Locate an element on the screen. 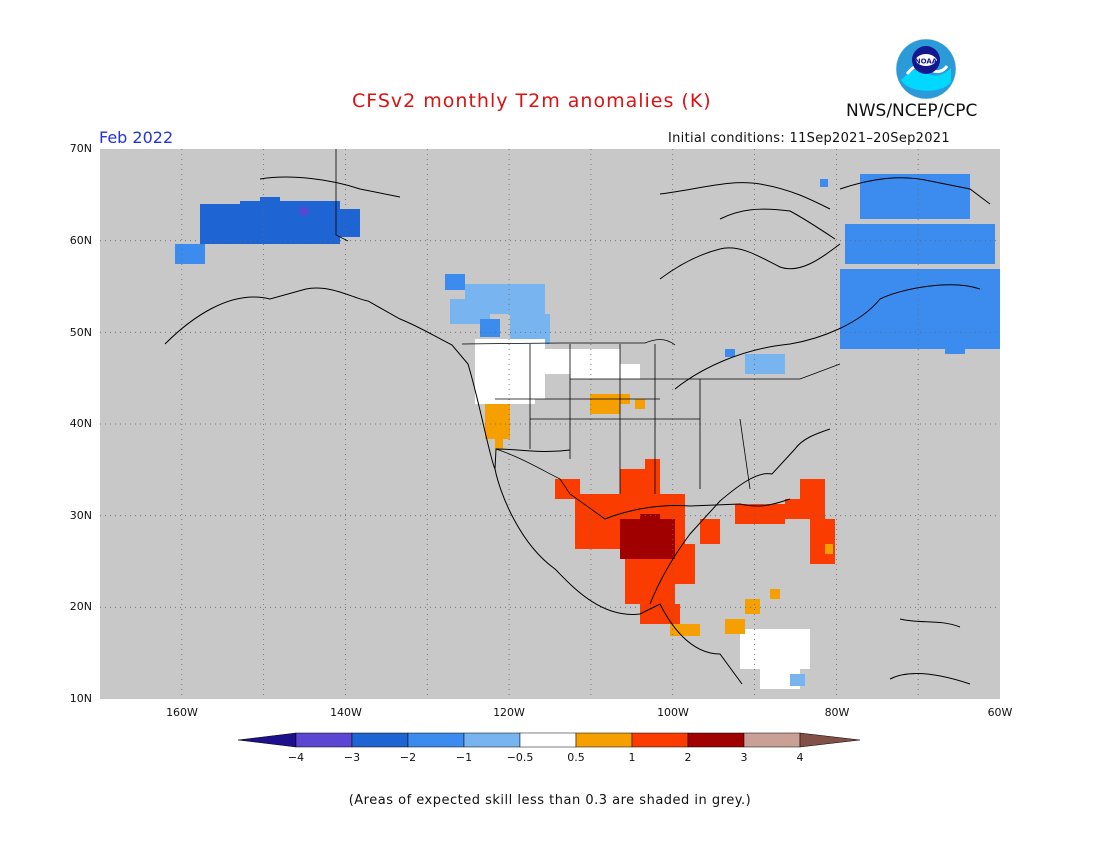 The width and height of the screenshot is (1100, 850). lon-label: 60W is located at coordinates (1000, 712).